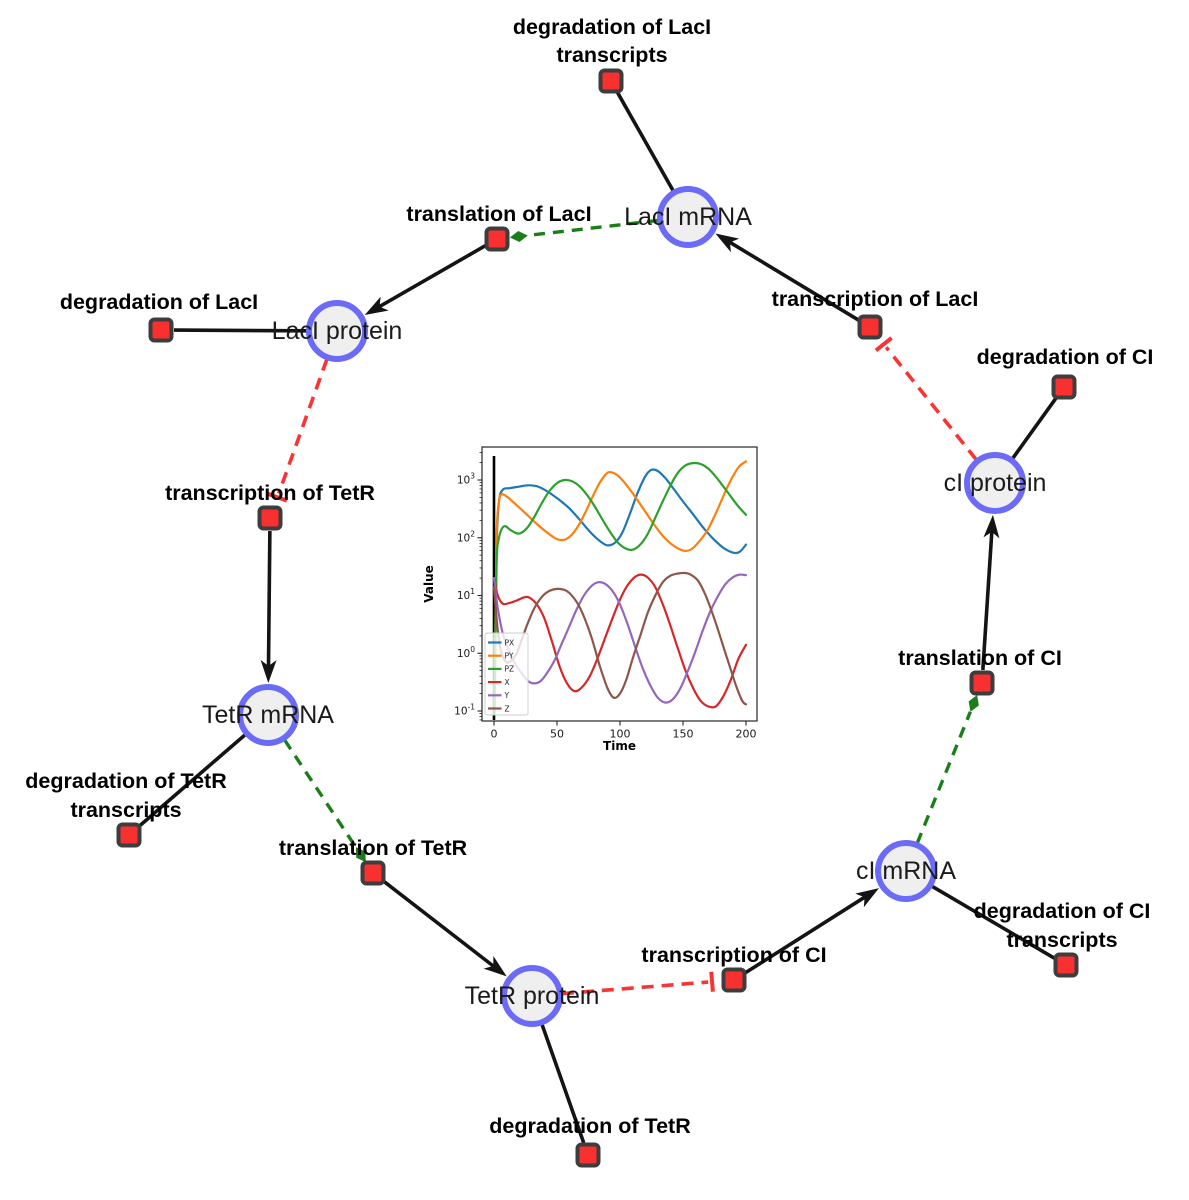  I want to click on reaction-node-transl-tetr, so click(373, 873).